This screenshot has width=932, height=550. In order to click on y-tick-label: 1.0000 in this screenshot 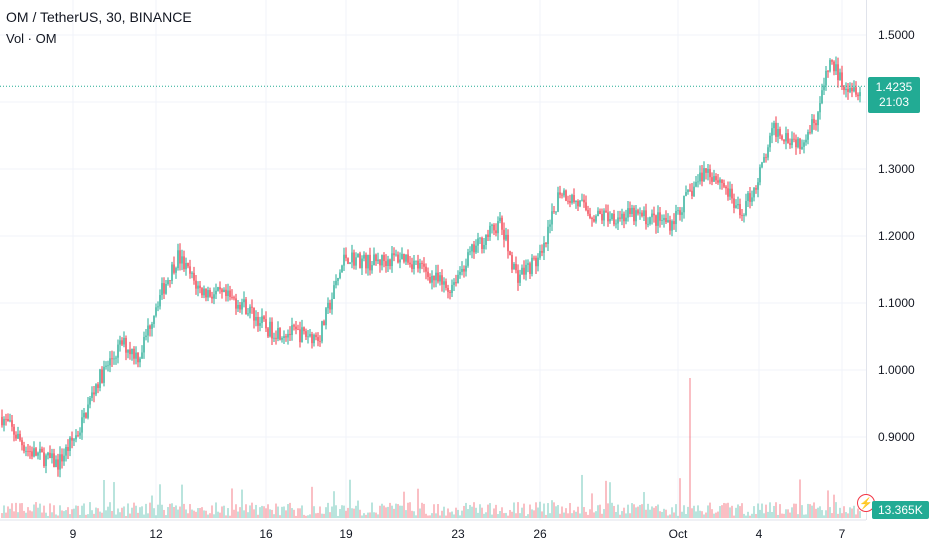, I will do `click(896, 370)`.